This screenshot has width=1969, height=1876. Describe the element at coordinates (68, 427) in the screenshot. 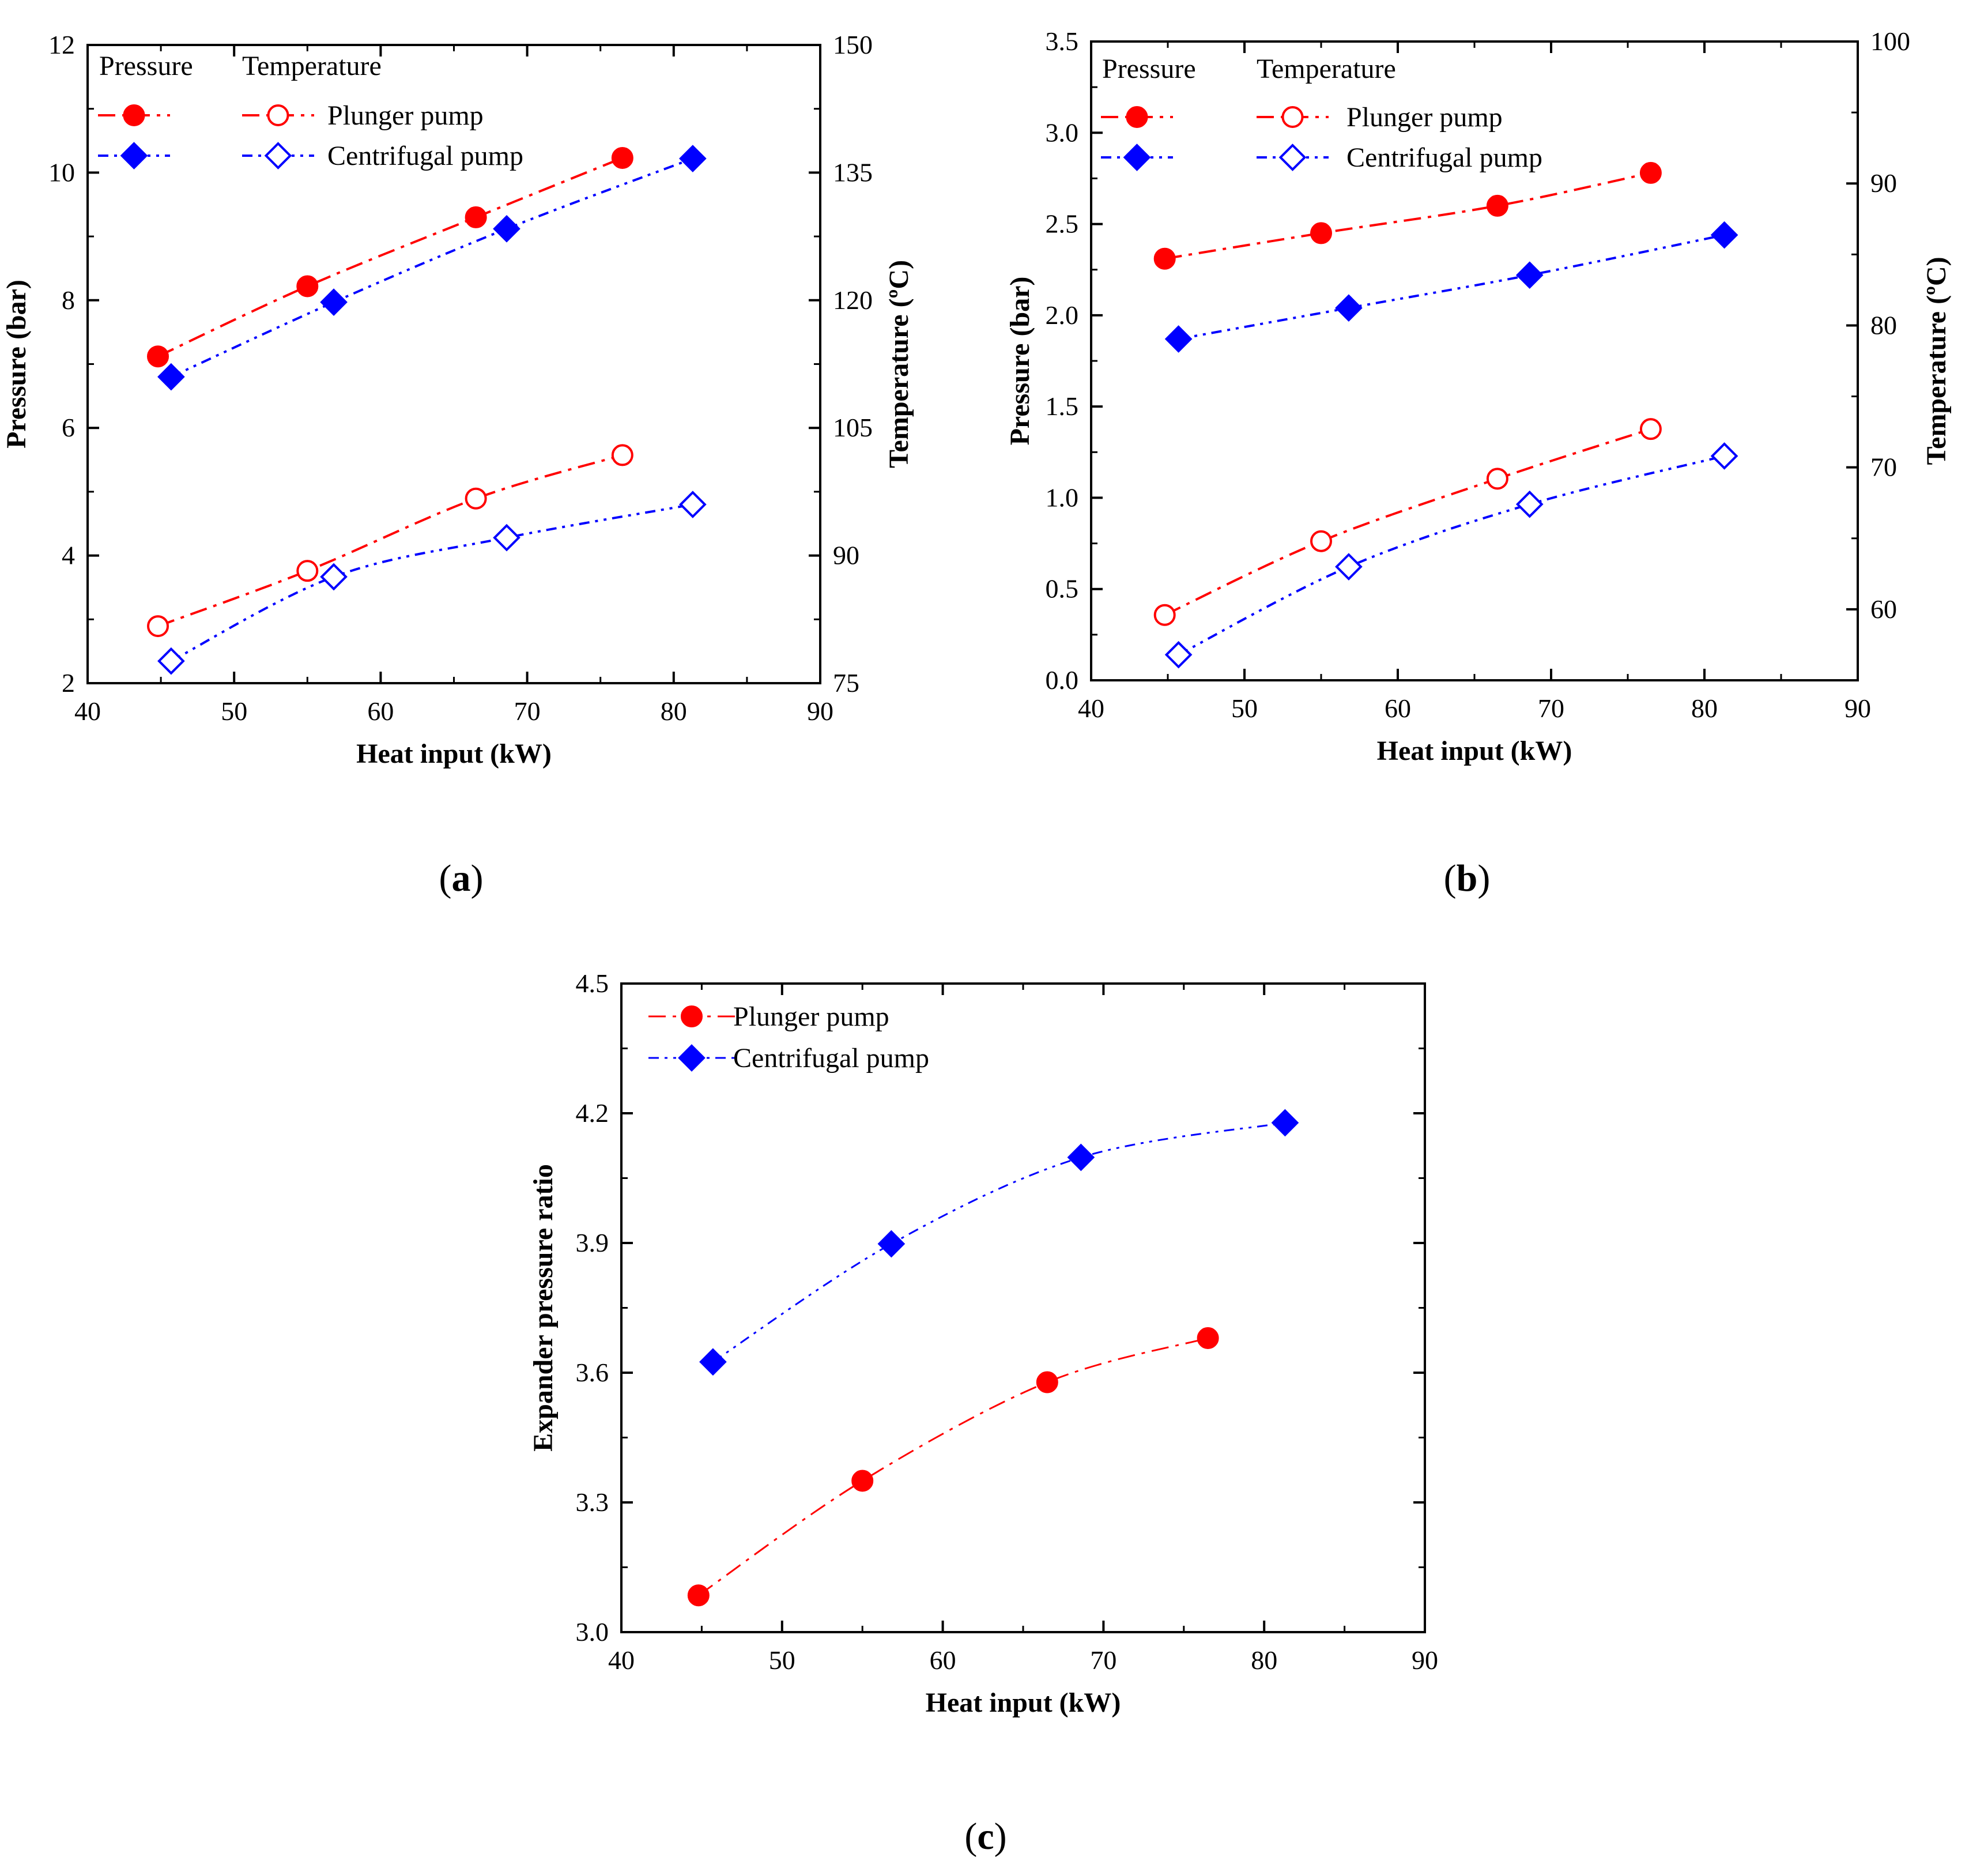

I see `y-tick-label: 6` at that location.